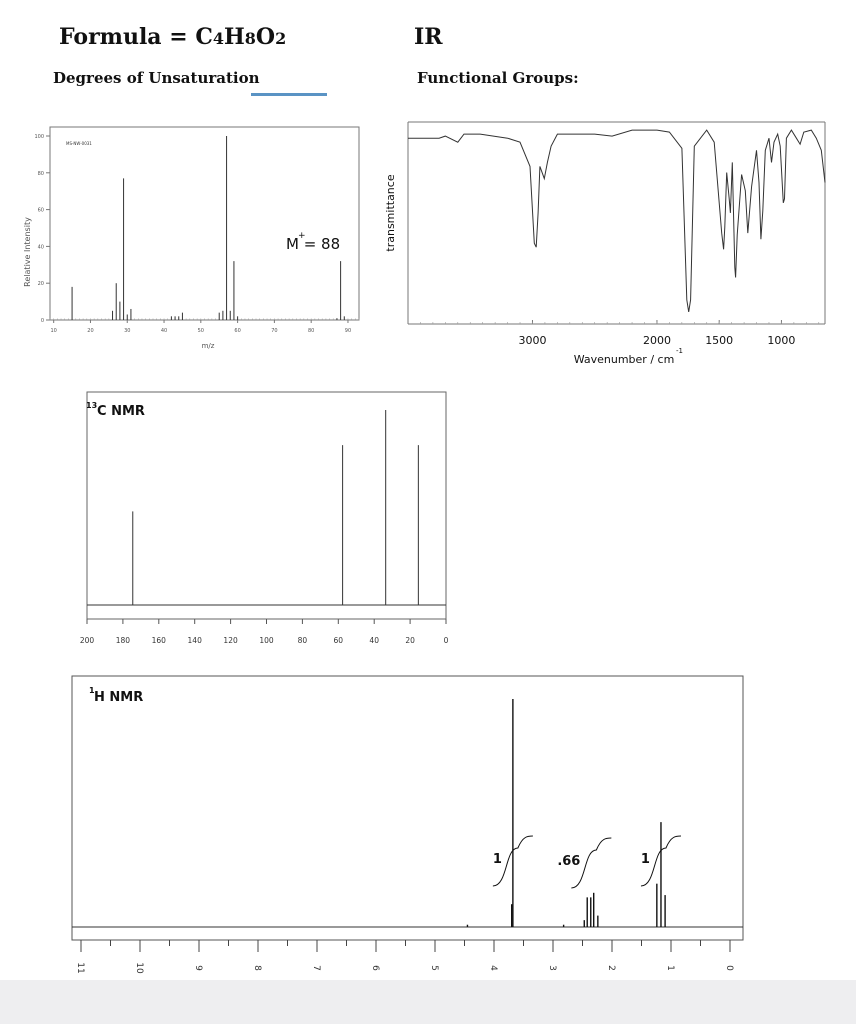 This screenshot has height=1024, width=856. Describe the element at coordinates (218, 38) in the screenshot. I see `formula-c-sub: 4` at that location.